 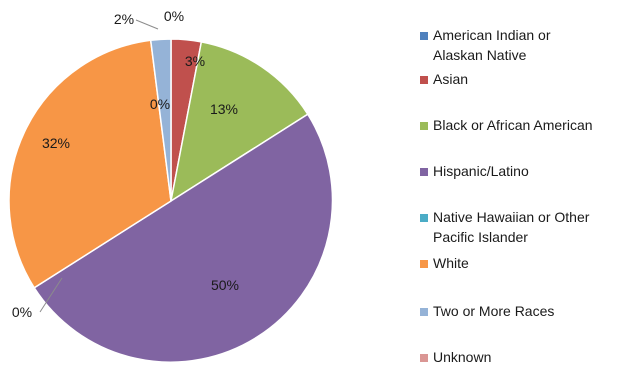 What do you see at coordinates (424, 264) in the screenshot?
I see `legend-marker-white` at bounding box center [424, 264].